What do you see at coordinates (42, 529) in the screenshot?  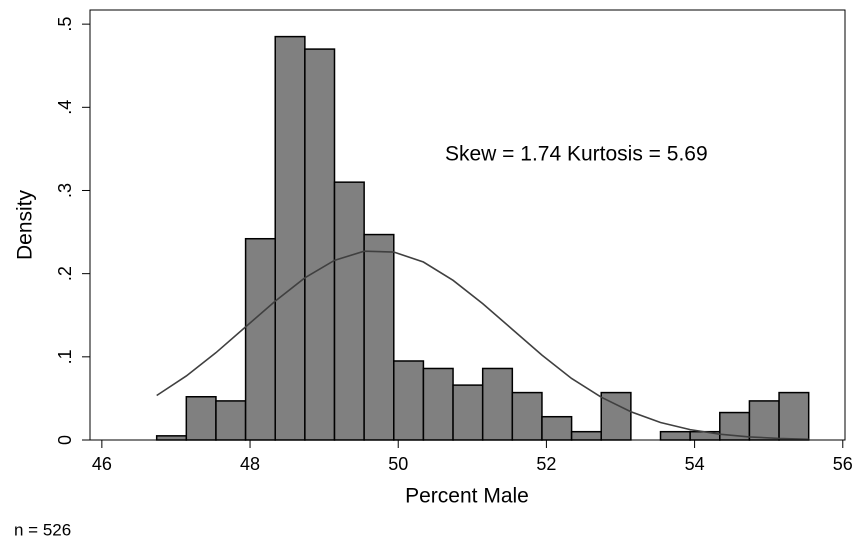 I see `note: n = 526` at bounding box center [42, 529].